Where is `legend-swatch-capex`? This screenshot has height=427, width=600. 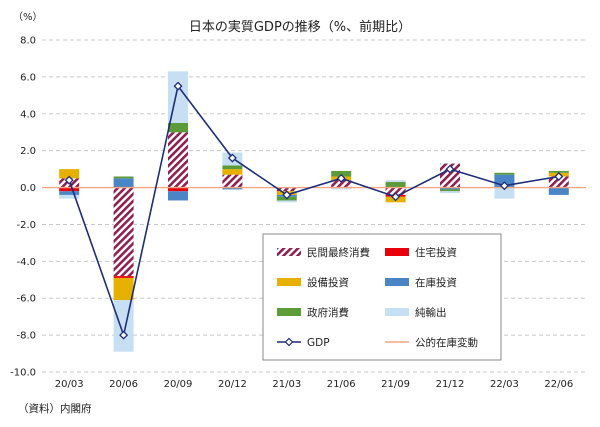 legend-swatch-capex is located at coordinates (289, 282).